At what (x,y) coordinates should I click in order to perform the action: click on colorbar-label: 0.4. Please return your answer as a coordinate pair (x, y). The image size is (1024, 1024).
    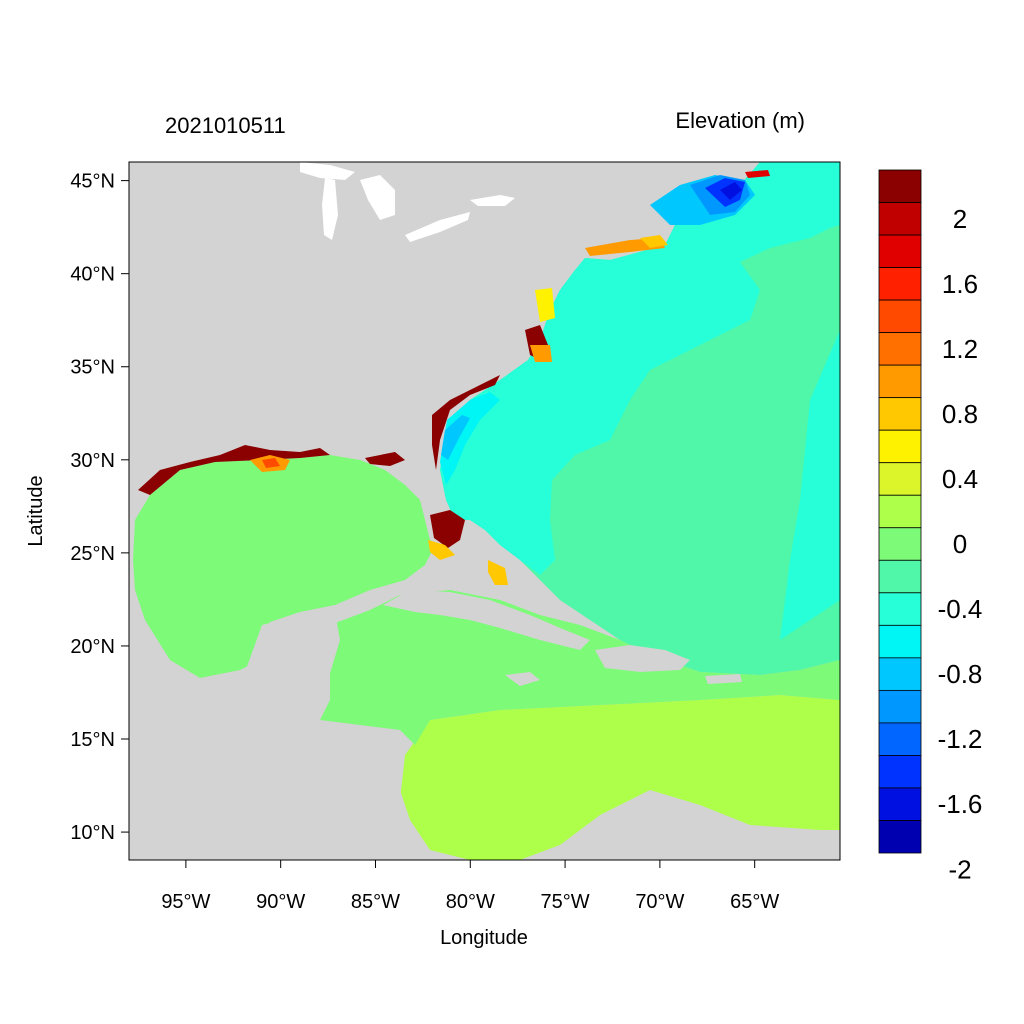
    Looking at the image, I should click on (960, 479).